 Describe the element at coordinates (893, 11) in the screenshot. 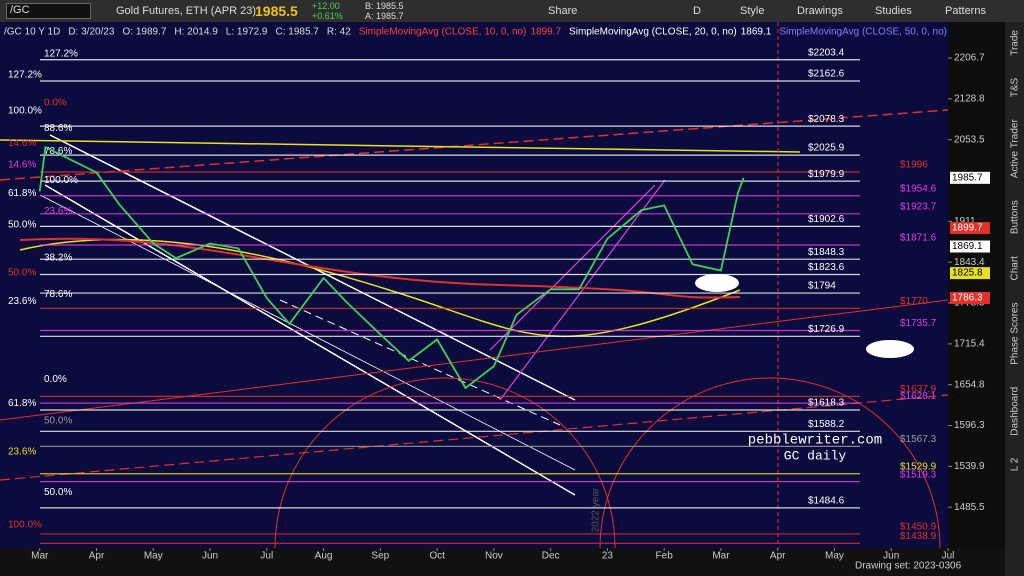

I see `studies-button: Studies` at that location.